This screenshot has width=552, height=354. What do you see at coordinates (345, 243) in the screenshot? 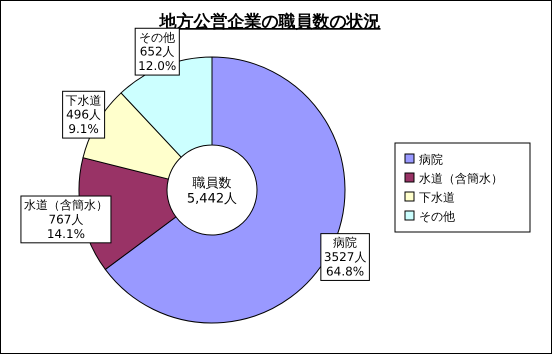
I see `slice-label: 病院` at bounding box center [345, 243].